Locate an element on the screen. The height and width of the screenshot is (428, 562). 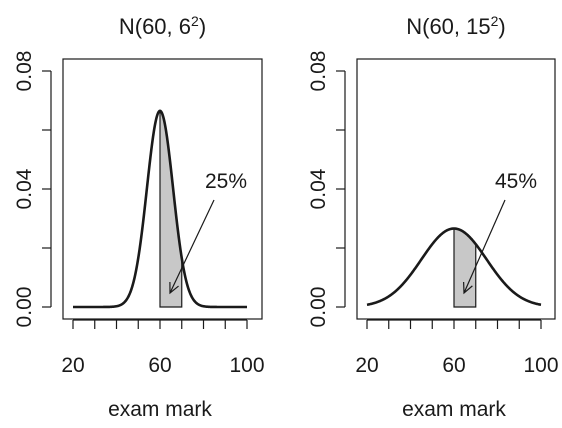
chart-title: N(60, 152) is located at coordinates (456, 26).